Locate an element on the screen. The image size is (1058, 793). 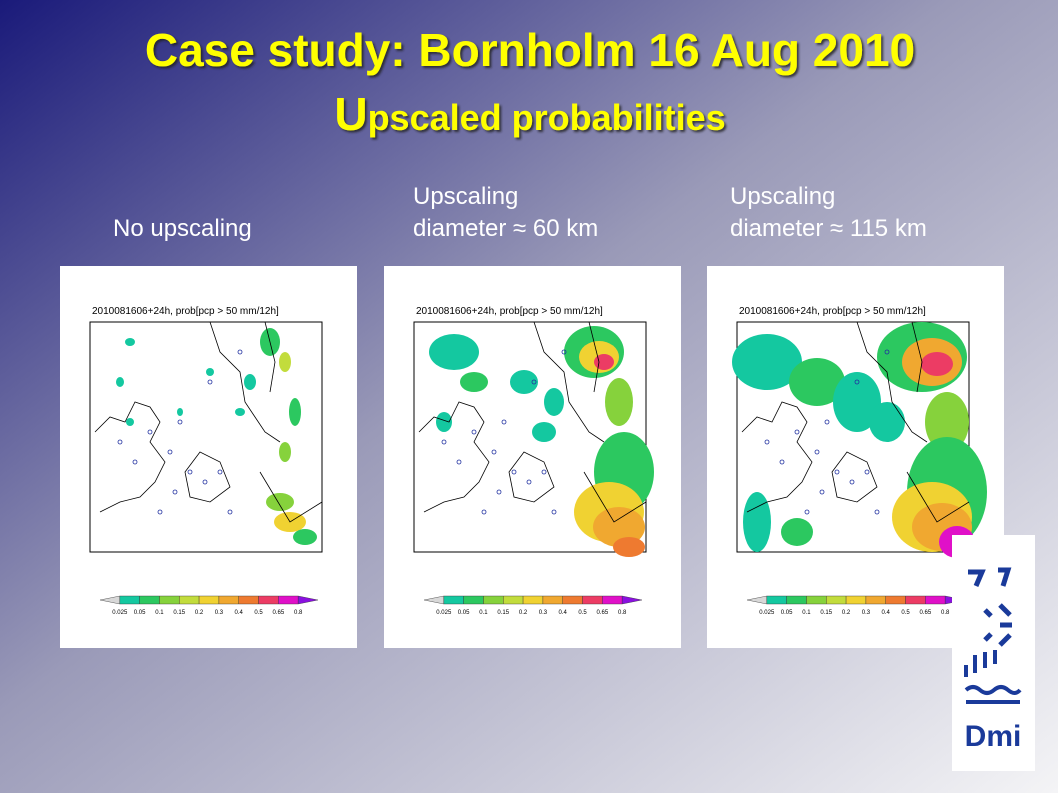
colorbar-label: 0.65 is located at coordinates (279, 613).